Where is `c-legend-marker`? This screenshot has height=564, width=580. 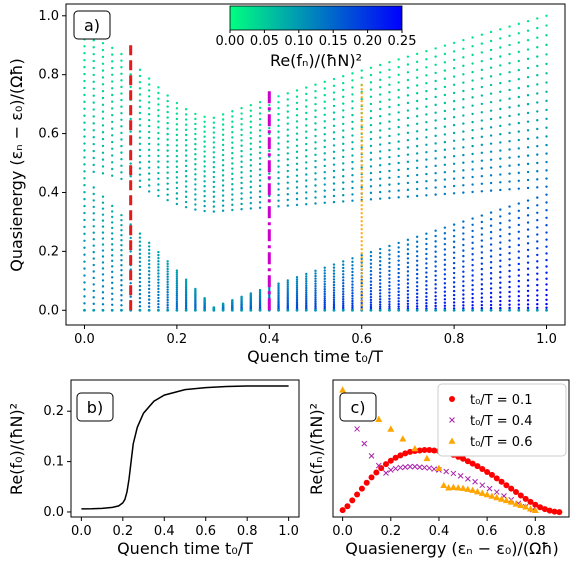
c-legend-marker is located at coordinates (452, 420).